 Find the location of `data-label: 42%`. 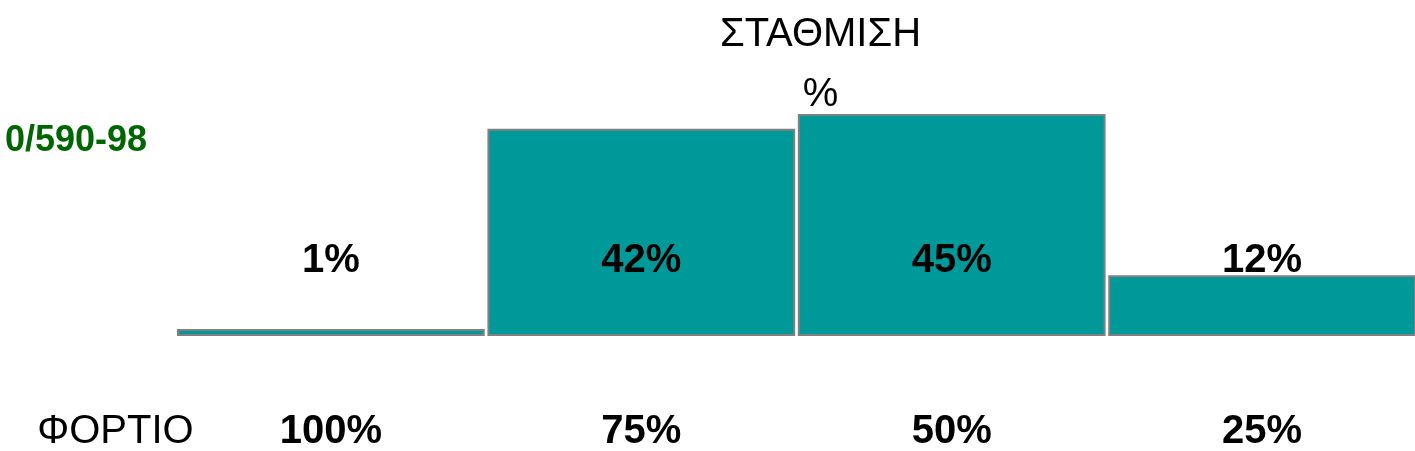

data-label: 42% is located at coordinates (641, 258).